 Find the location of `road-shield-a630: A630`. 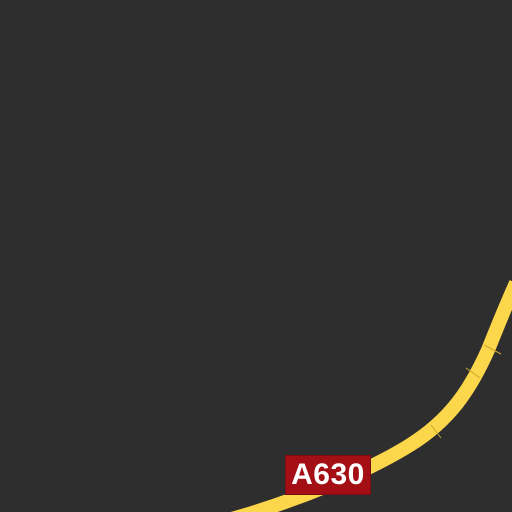

road-shield-a630: A630 is located at coordinates (328, 475).